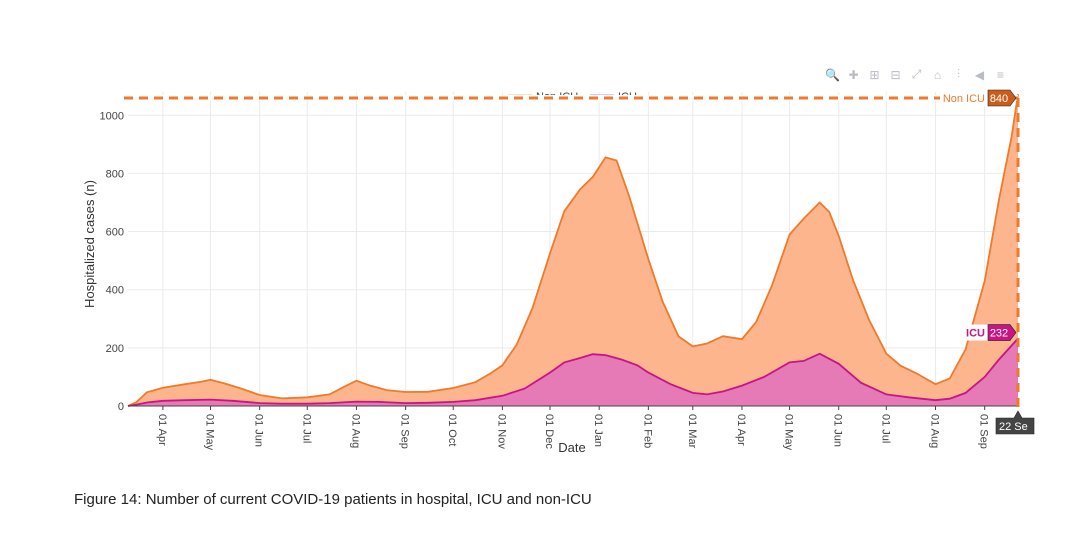  What do you see at coordinates (647, 431) in the screenshot?
I see `x-tick-label: 01 Feb` at bounding box center [647, 431].